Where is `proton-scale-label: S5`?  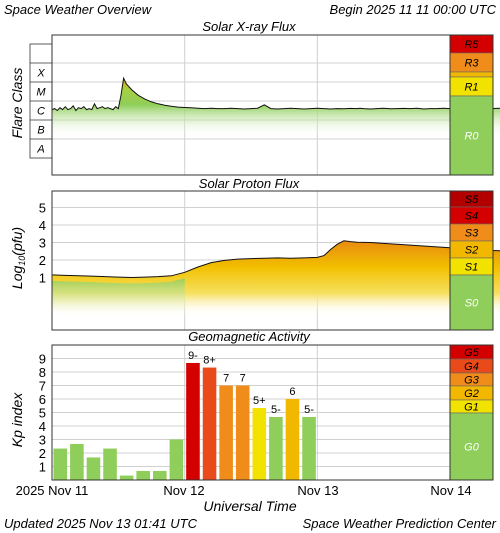 proton-scale-label: S5 is located at coordinates (472, 200).